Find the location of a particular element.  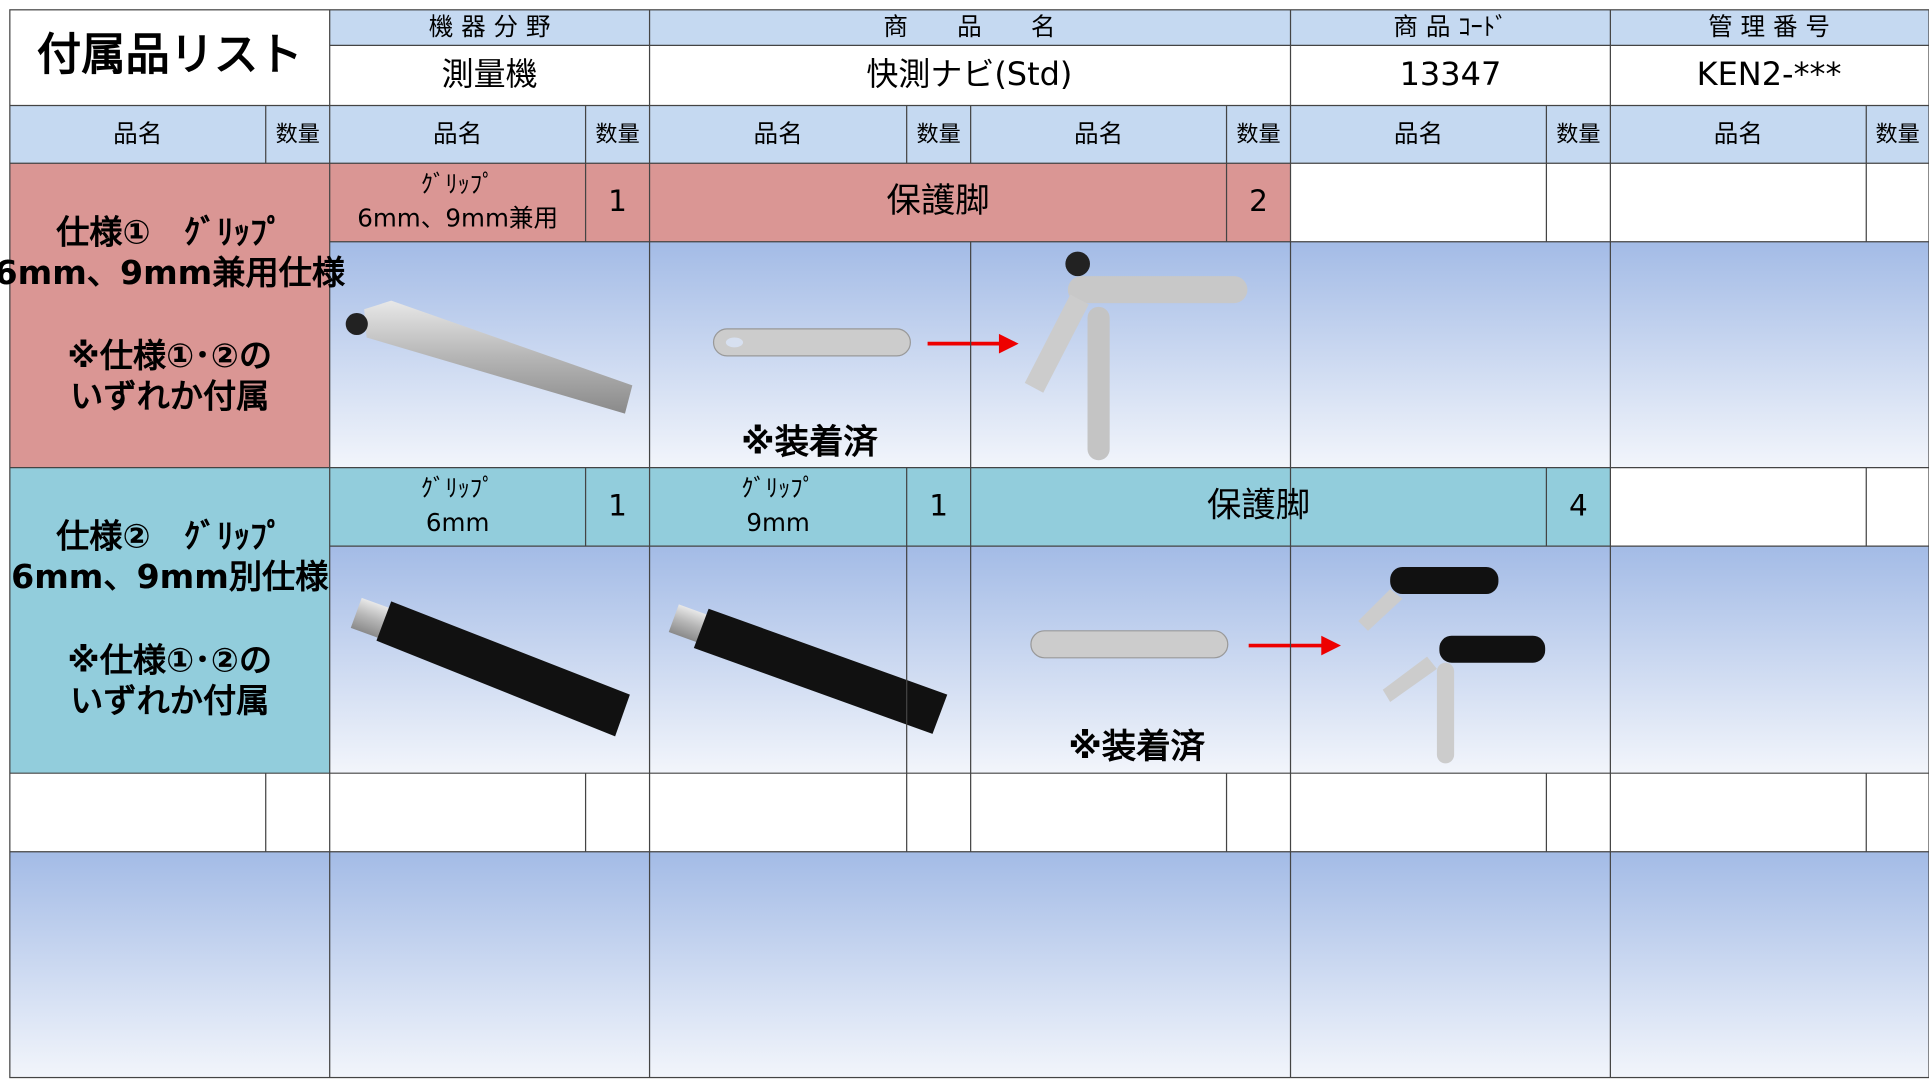

spec-label: 仕様① ｸﾞﾘｯﾌﾟ is located at coordinates (169, 231).